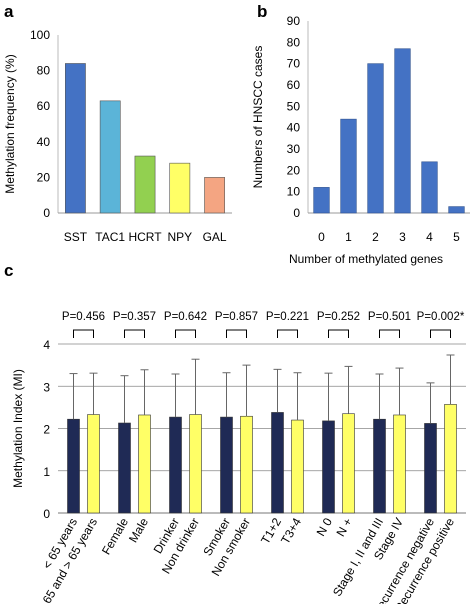 The height and width of the screenshot is (604, 473). Describe the element at coordinates (8, 270) in the screenshot. I see `panel-label-c: c` at that location.